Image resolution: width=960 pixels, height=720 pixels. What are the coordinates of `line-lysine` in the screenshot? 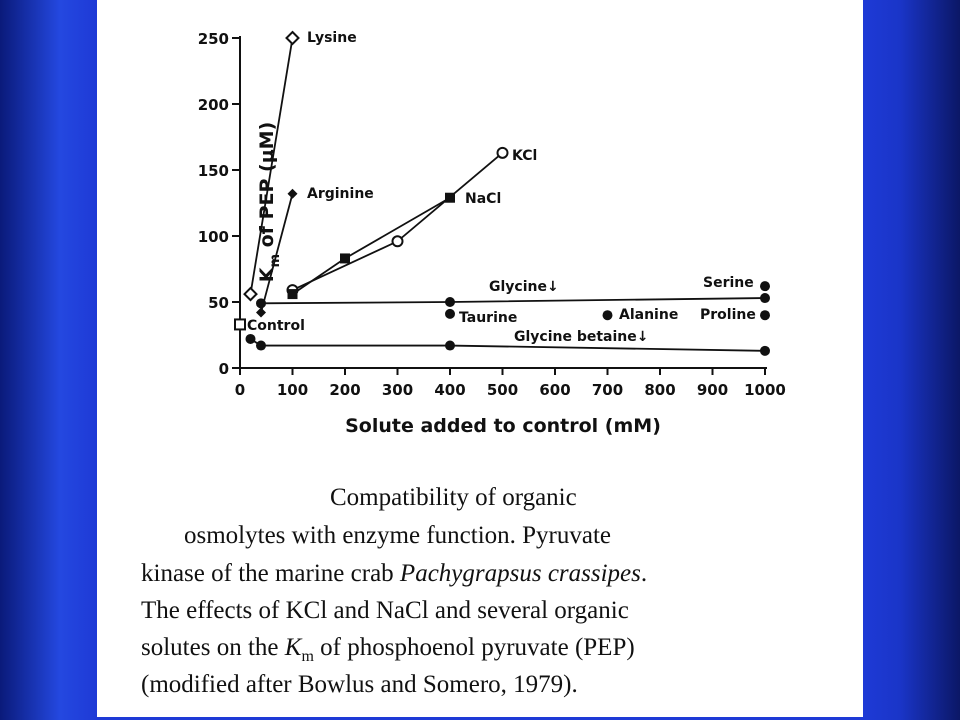 It's located at (271, 166).